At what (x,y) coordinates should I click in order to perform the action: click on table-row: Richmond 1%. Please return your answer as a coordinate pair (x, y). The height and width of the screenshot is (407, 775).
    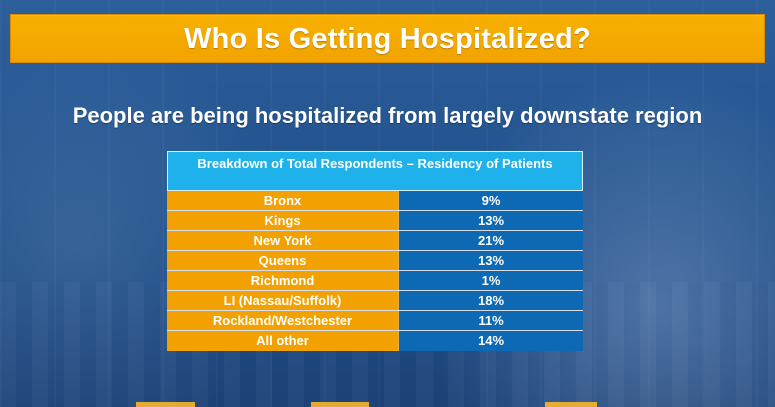
    Looking at the image, I should click on (375, 281).